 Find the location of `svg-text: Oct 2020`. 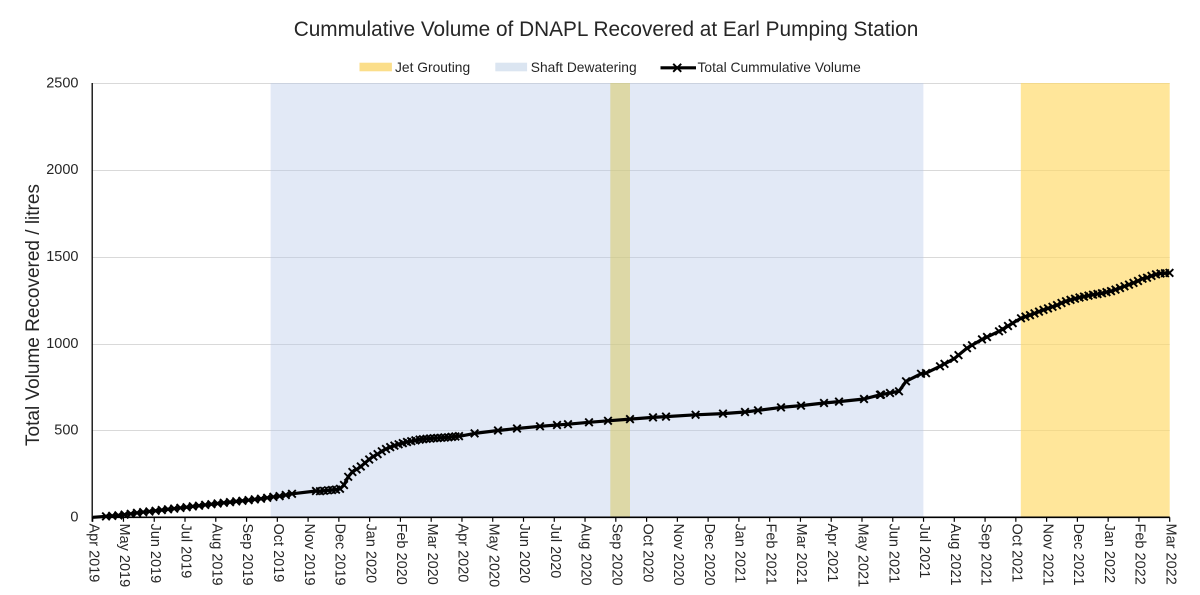

svg-text: Oct 2020 is located at coordinates (647, 553).